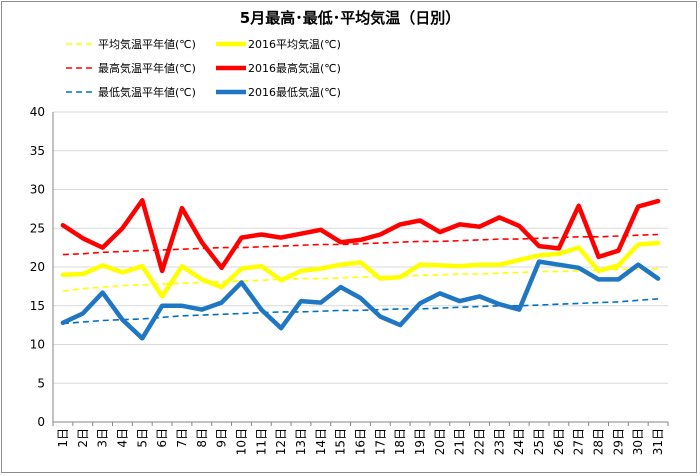 This screenshot has width=700, height=476. What do you see at coordinates (241, 441) in the screenshot?
I see `x-tick-label: 10日` at bounding box center [241, 441].